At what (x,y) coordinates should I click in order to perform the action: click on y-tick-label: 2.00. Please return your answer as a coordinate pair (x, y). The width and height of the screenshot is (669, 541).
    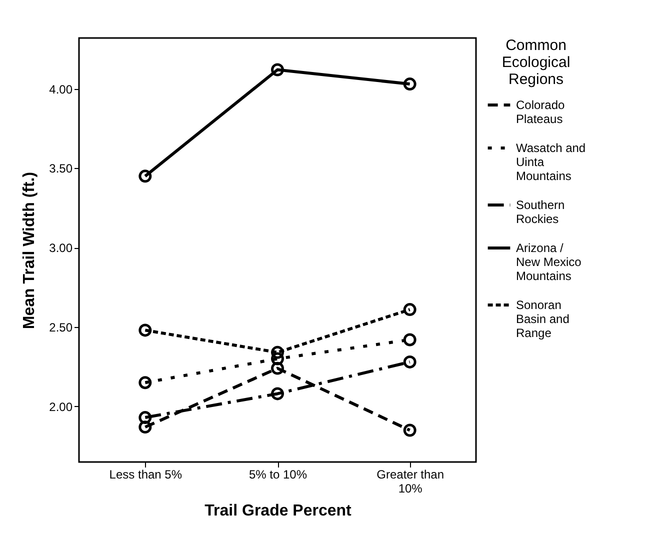
    Looking at the image, I should click on (61, 407).